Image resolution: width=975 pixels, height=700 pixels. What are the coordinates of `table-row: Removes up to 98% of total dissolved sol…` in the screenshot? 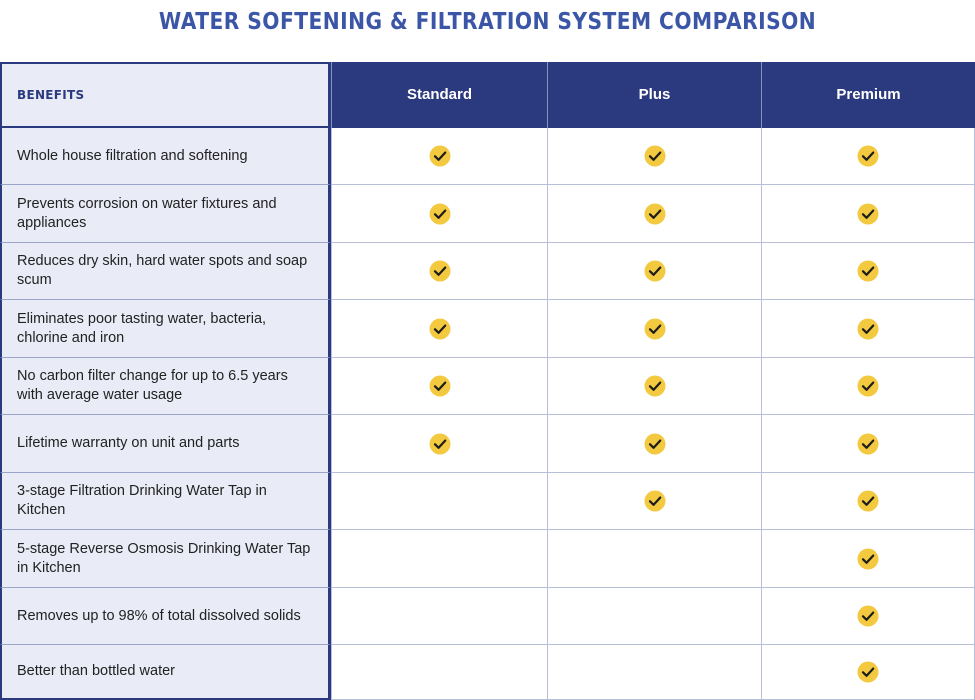 It's located at (487, 616).